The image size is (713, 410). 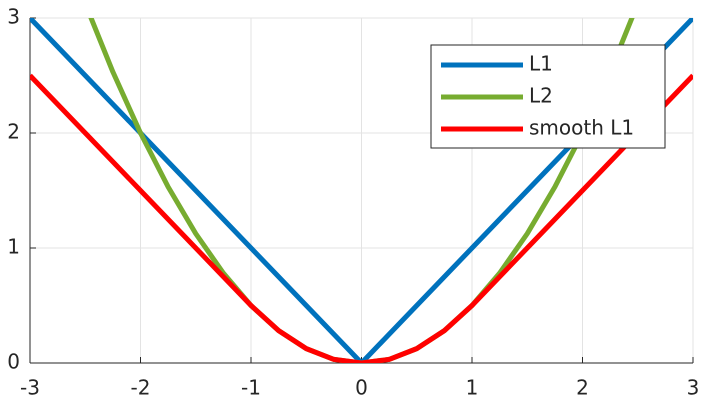 I want to click on y-tick-label: 3, so click(x=13, y=17).